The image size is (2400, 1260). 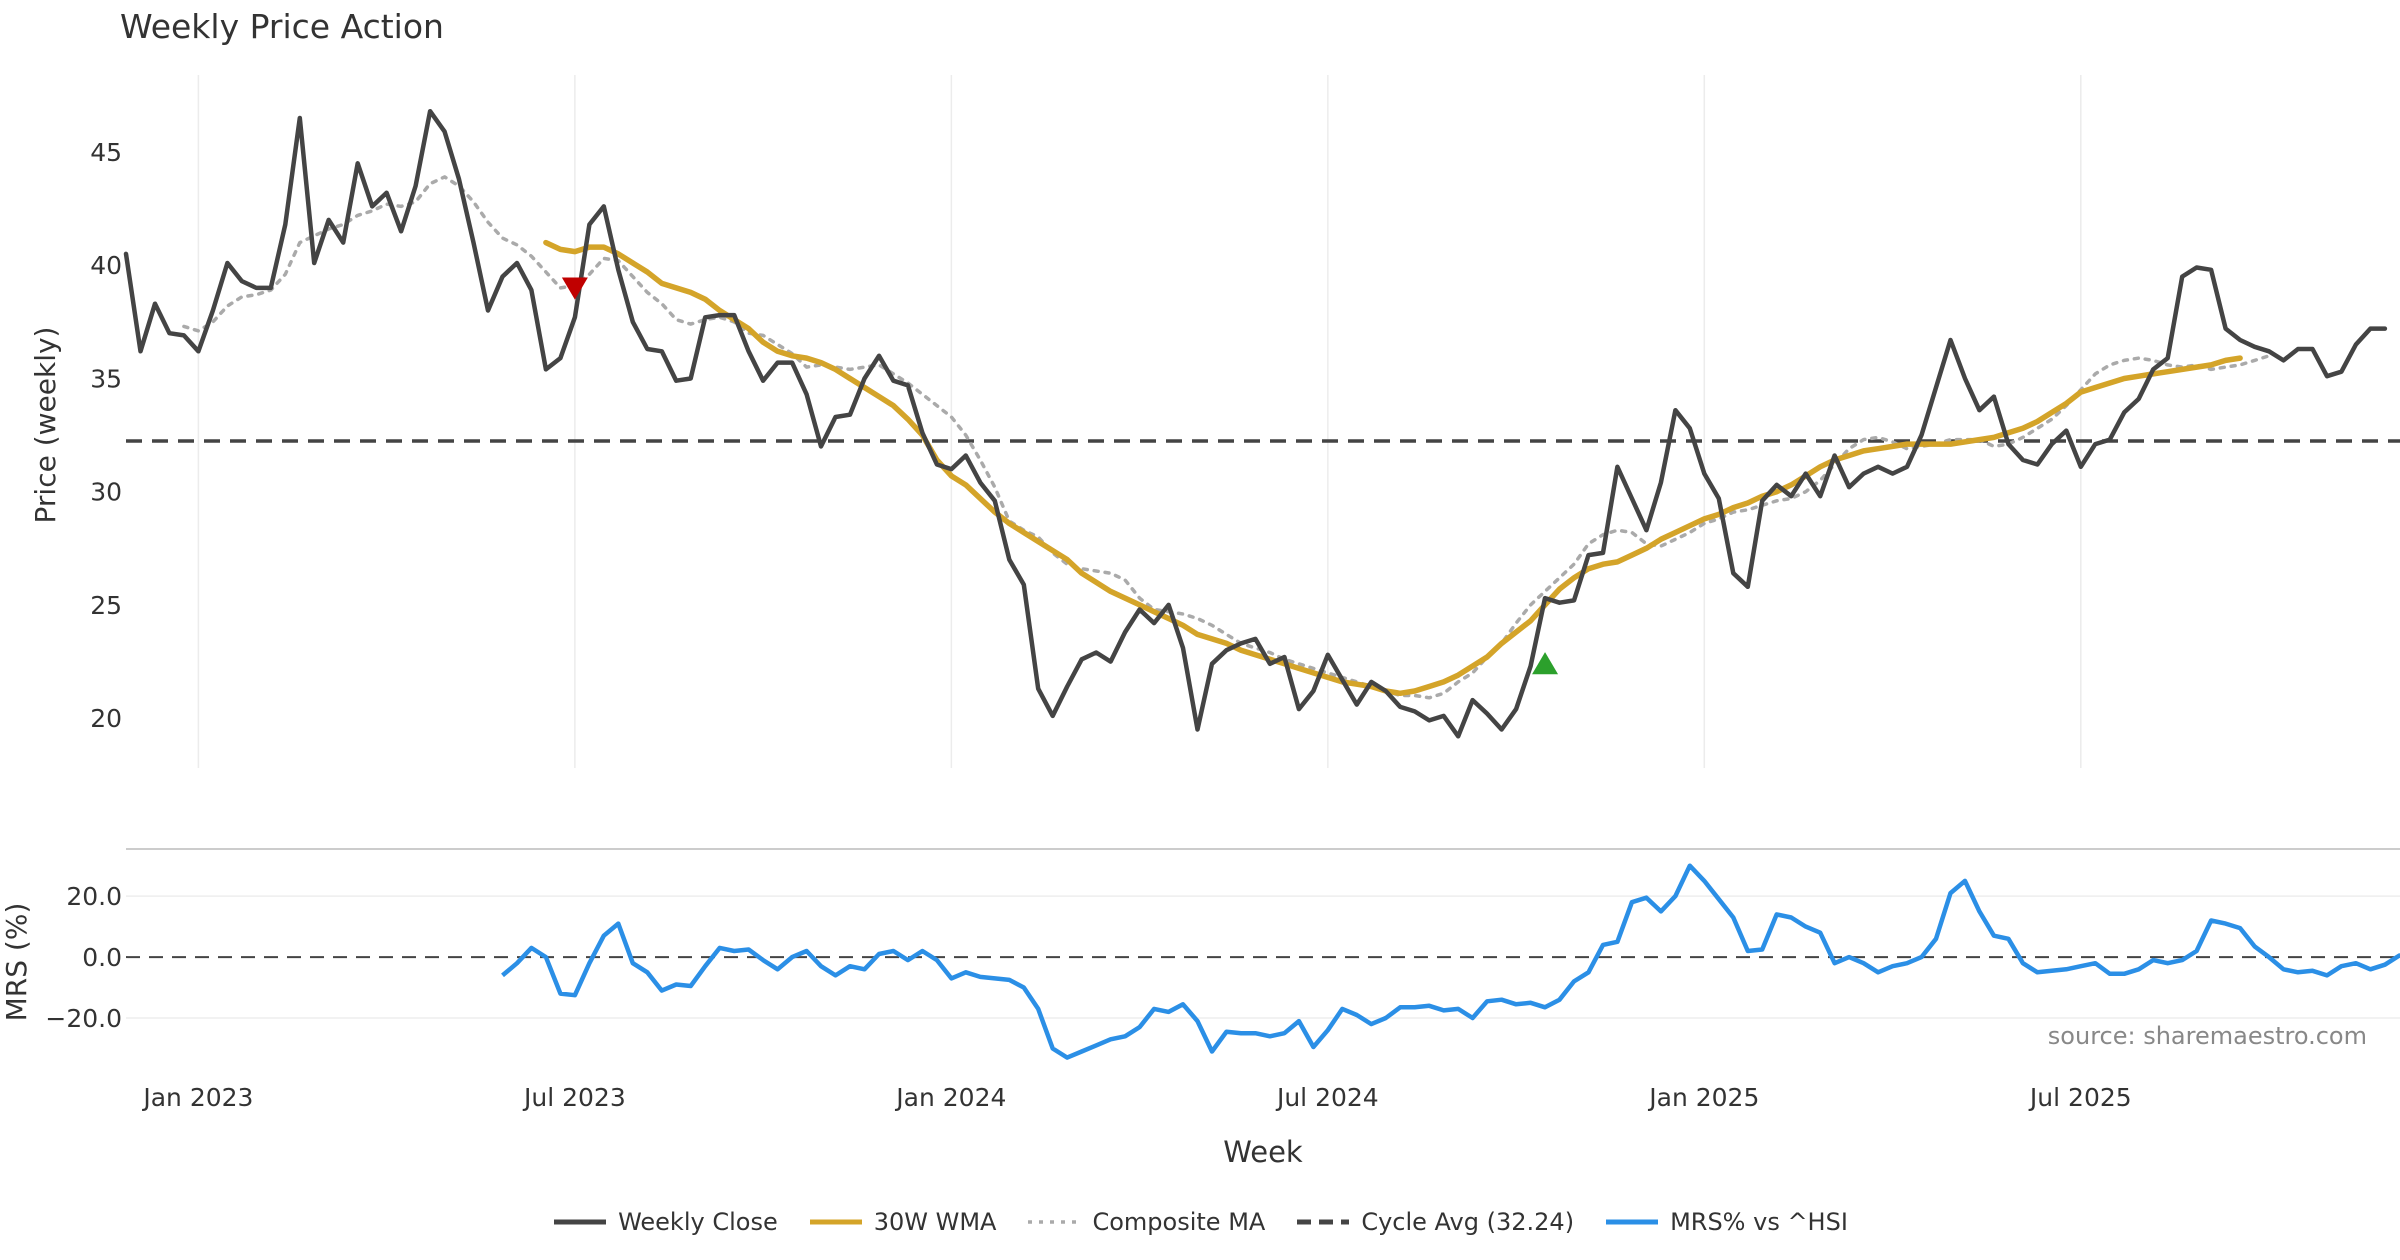 I want to click on mrs-y-tick-1: 0.0, so click(x=102, y=957).